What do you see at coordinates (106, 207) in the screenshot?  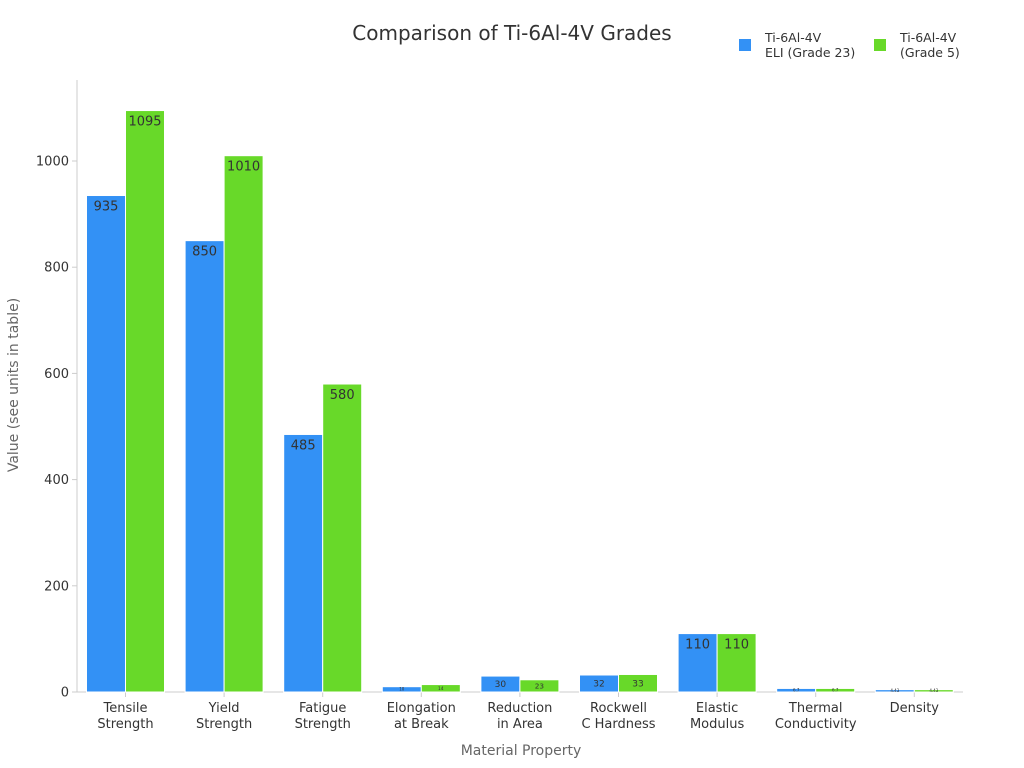 I see `bar-value-label: 935` at bounding box center [106, 207].